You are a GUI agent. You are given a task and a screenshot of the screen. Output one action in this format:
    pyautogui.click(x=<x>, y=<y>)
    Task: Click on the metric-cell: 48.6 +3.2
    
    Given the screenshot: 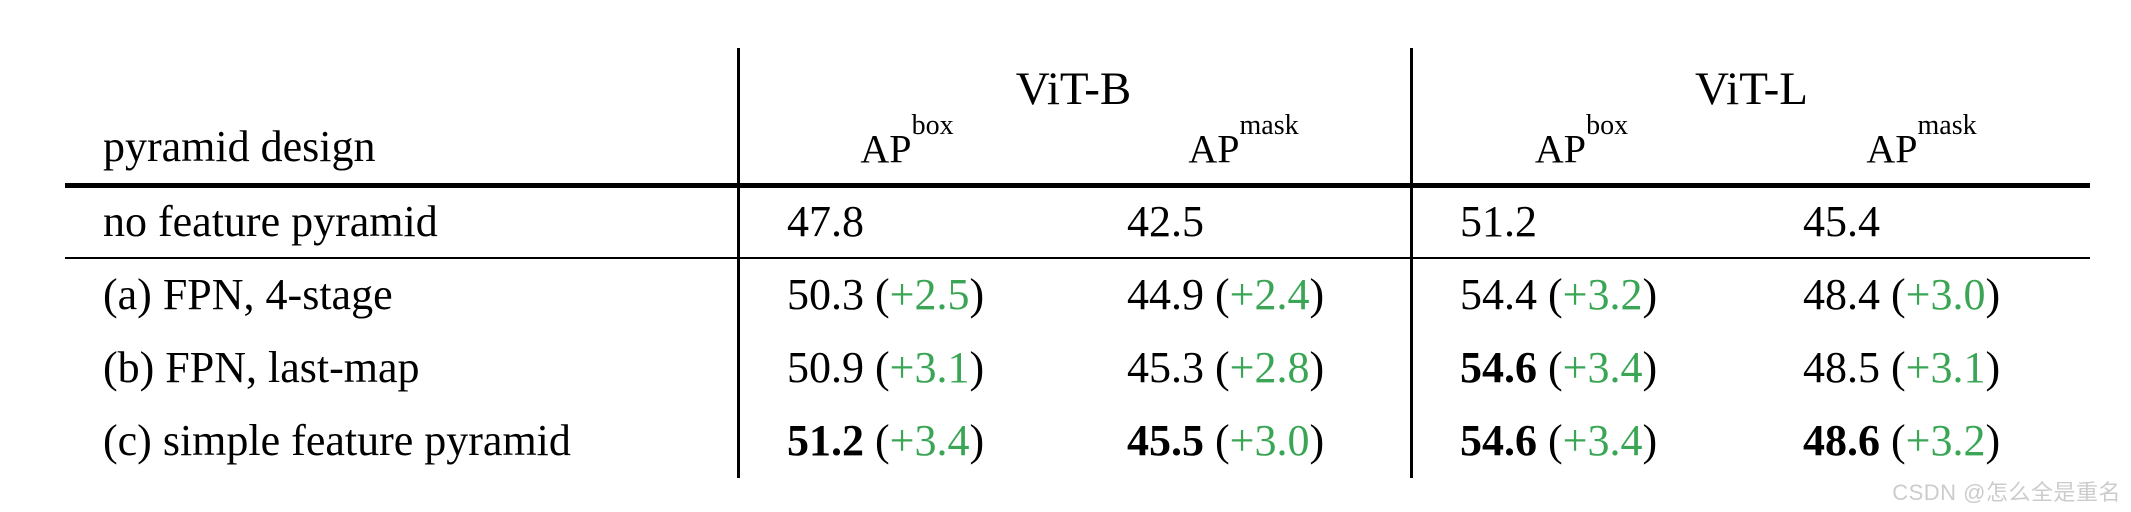 What is the action you would take?
    pyautogui.click(x=1921, y=441)
    